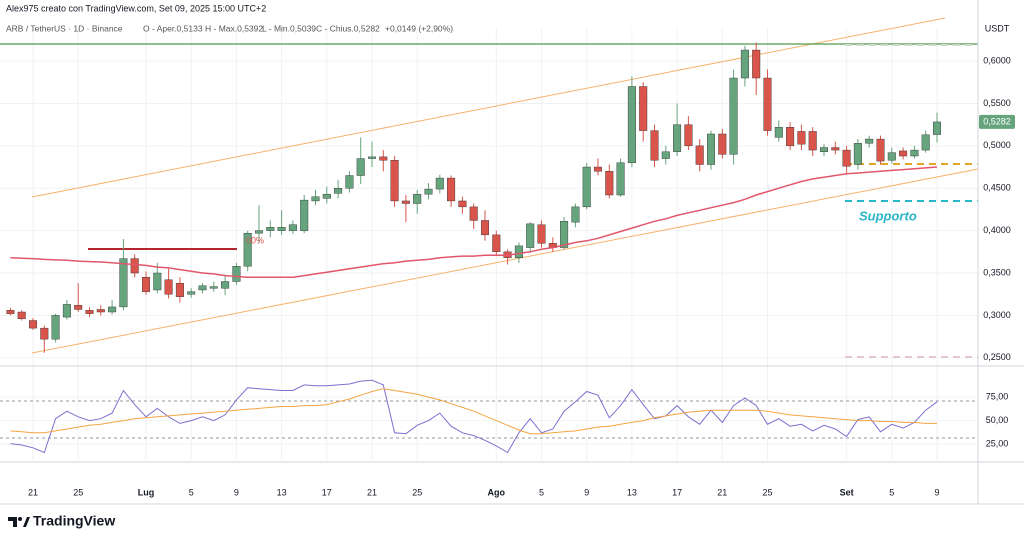 This screenshot has width=1024, height=542. I want to click on y-tick-label: 50,00, so click(997, 420).